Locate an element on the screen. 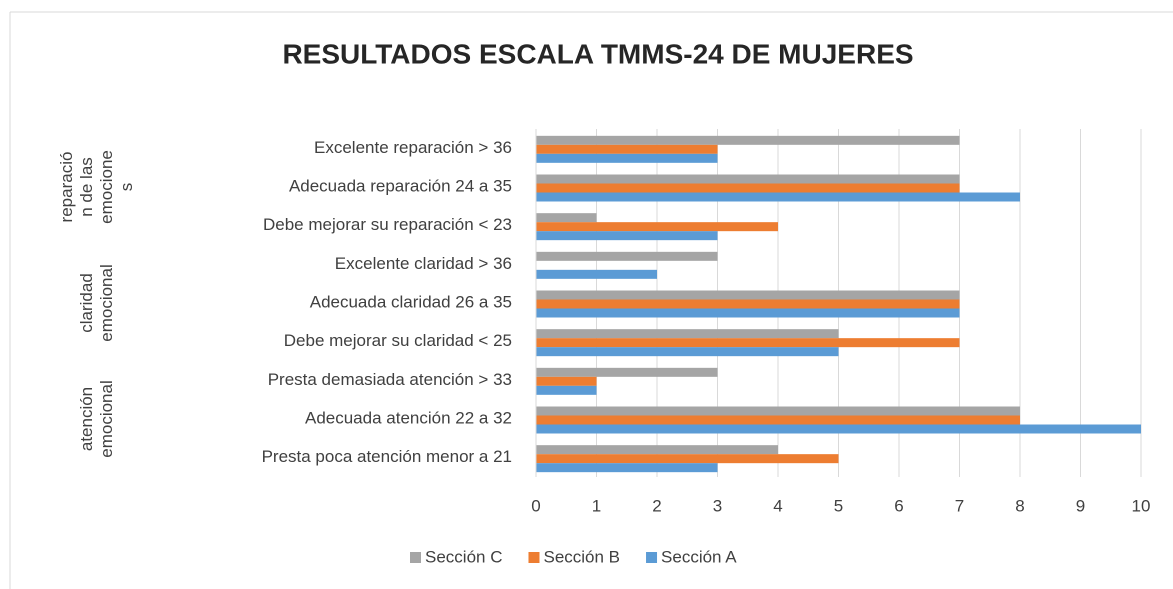 This screenshot has width=1173, height=589. x-tick-label: 8 is located at coordinates (1019, 505).